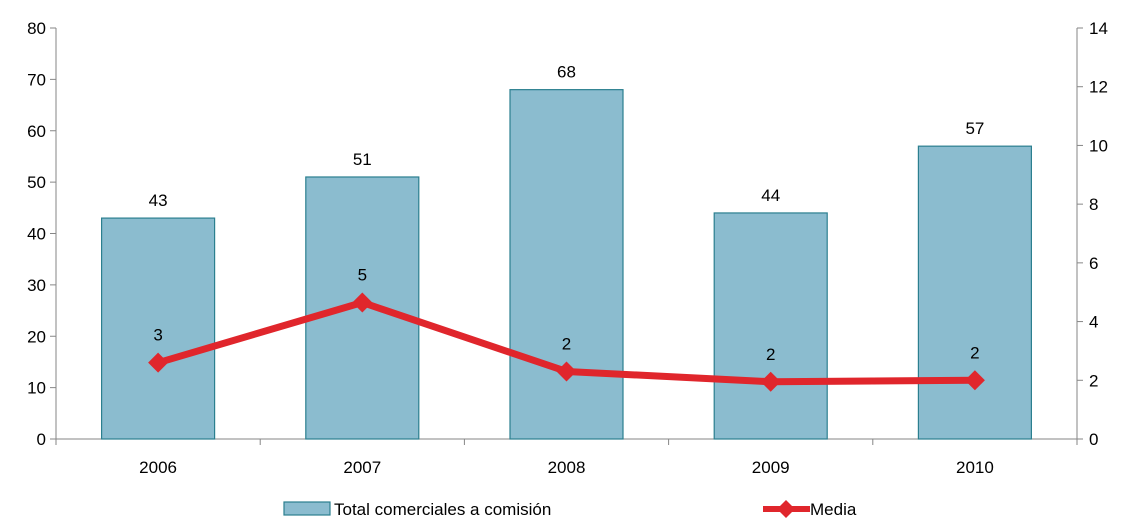 This screenshot has height=524, width=1128. I want to click on bar-data-label: 51, so click(362, 159).